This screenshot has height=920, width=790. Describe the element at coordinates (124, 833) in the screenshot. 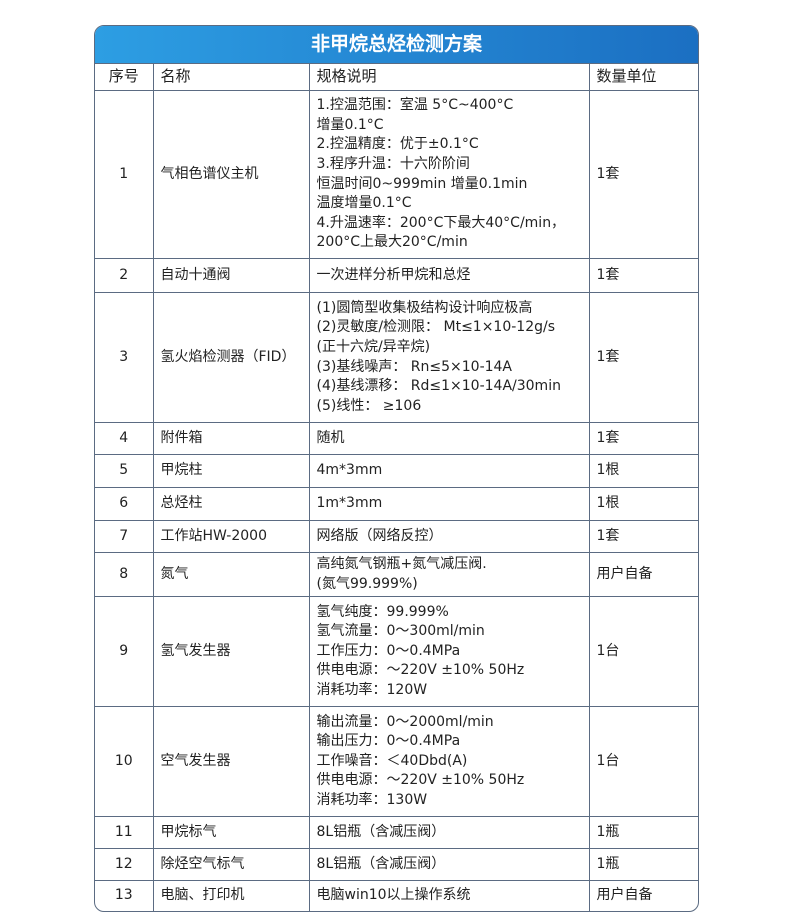

I see `row-number: 11` at that location.